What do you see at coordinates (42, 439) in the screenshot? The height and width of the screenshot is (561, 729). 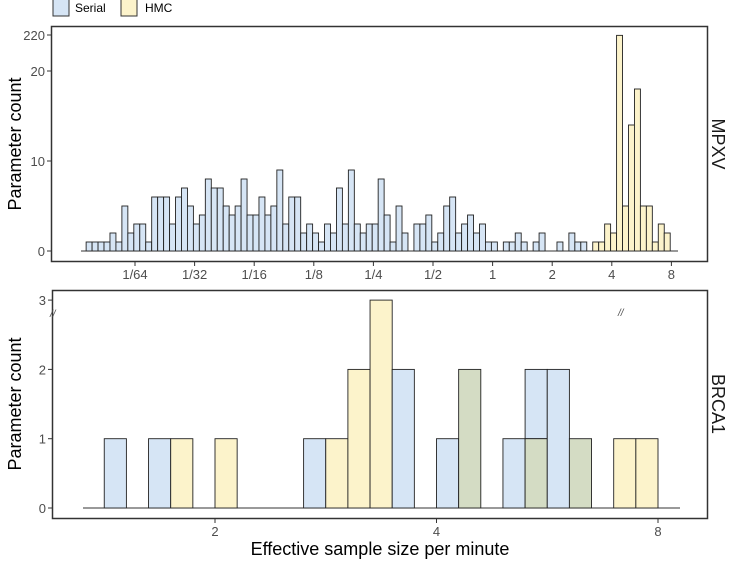 I see `y-tick-label: 1` at bounding box center [42, 439].